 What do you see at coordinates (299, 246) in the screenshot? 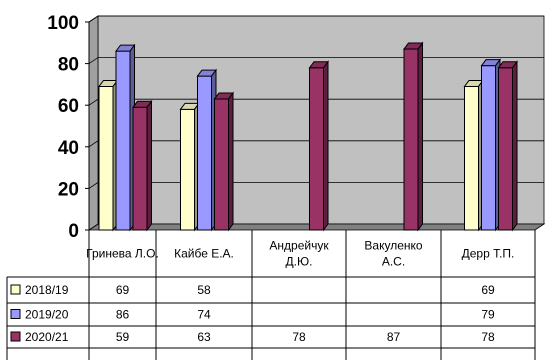
I see `category-label: Андрейчук` at bounding box center [299, 246].